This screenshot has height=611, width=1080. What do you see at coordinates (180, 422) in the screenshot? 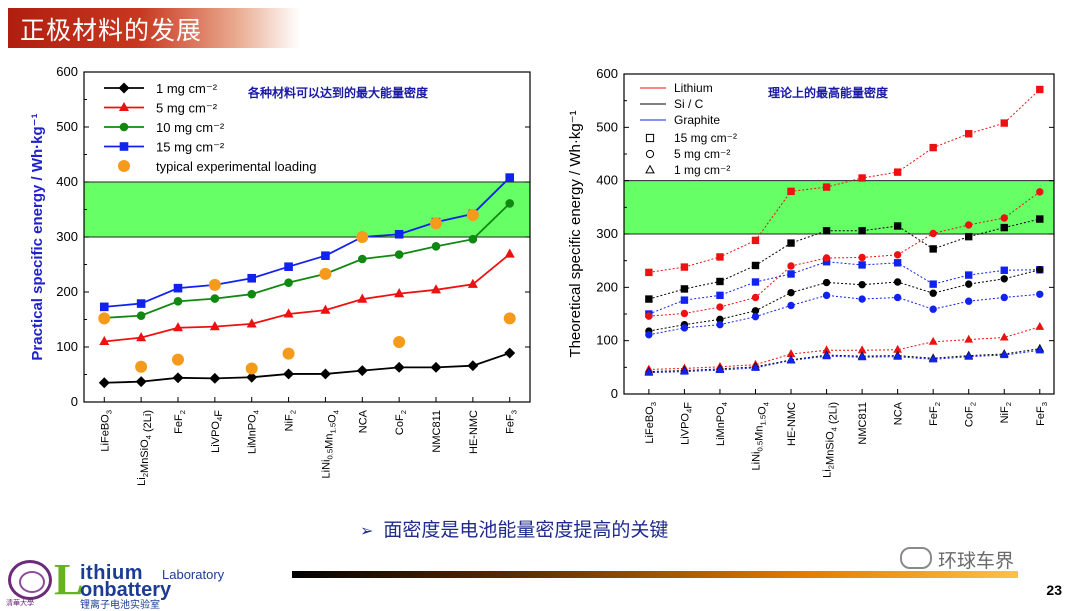
I see `c1-xtick-label: FeF2` at bounding box center [180, 422].